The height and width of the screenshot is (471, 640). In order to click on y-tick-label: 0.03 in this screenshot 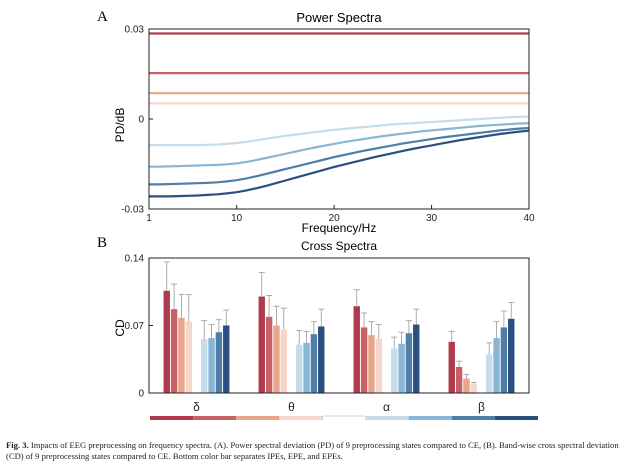, I will do `click(135, 30)`.